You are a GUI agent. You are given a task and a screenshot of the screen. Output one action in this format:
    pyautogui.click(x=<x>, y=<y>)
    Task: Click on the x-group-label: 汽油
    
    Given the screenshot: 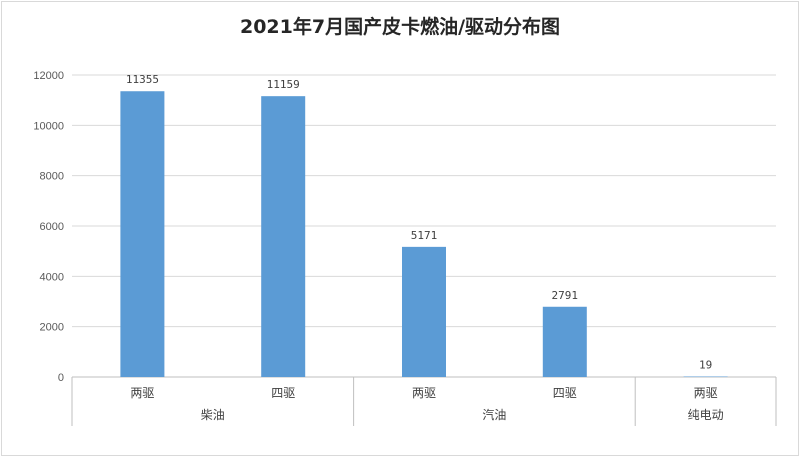 What is the action you would take?
    pyautogui.click(x=494, y=414)
    